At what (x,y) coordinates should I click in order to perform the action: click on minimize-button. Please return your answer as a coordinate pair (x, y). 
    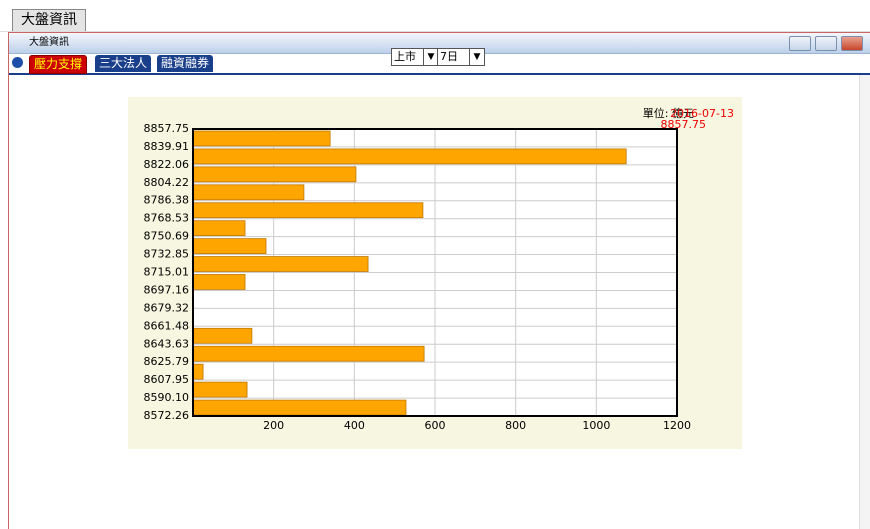
    Looking at the image, I should click on (800, 43).